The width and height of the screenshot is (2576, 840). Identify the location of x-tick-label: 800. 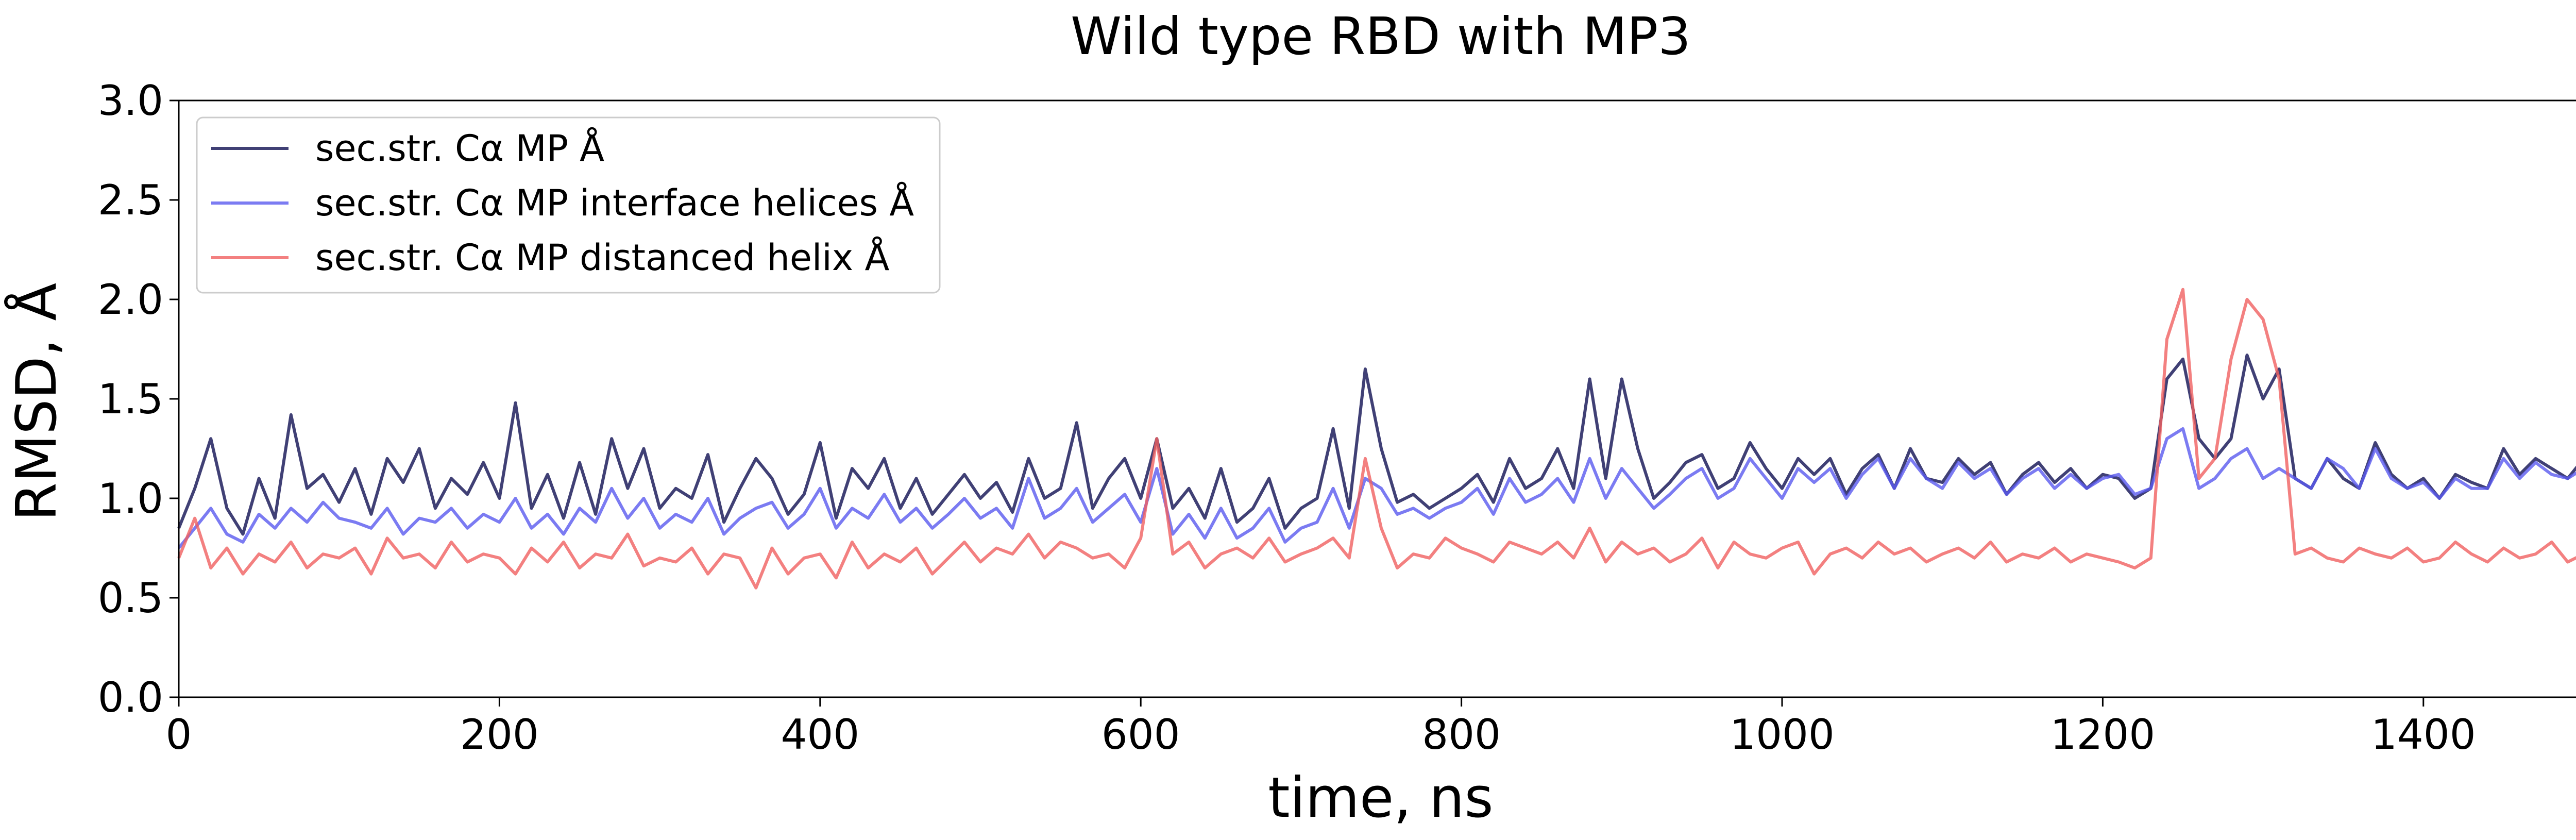
(1461, 735).